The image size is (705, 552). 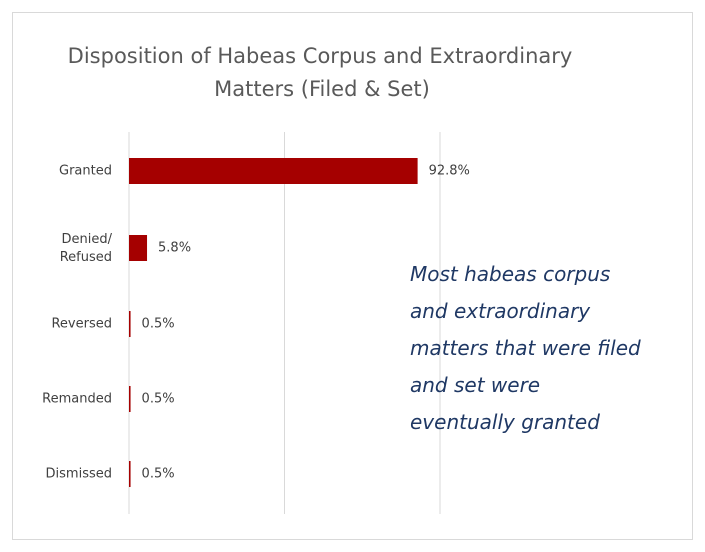 What do you see at coordinates (79, 474) in the screenshot?
I see `y-tick-label: Dismissed` at bounding box center [79, 474].